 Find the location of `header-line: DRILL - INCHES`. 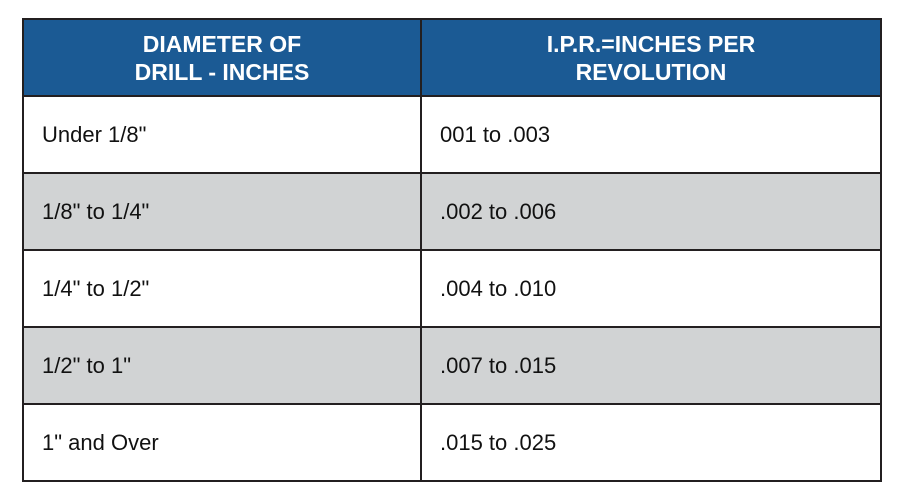

header-line: DRILL - INCHES is located at coordinates (222, 71).